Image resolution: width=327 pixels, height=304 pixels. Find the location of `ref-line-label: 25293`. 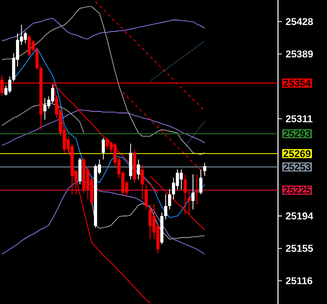

ref-line-label: 25293 is located at coordinates (297, 134).